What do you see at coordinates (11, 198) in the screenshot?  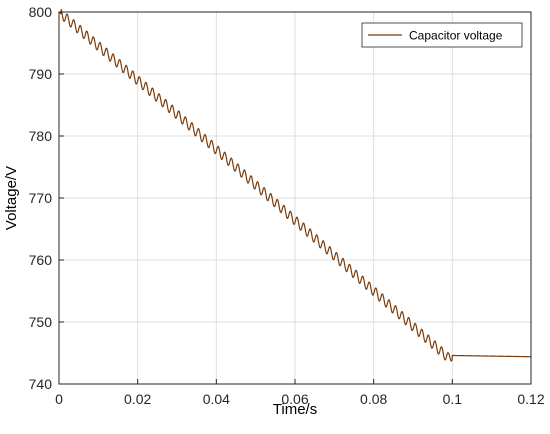 I see `y-axis-title: Voltage/V` at bounding box center [11, 198].